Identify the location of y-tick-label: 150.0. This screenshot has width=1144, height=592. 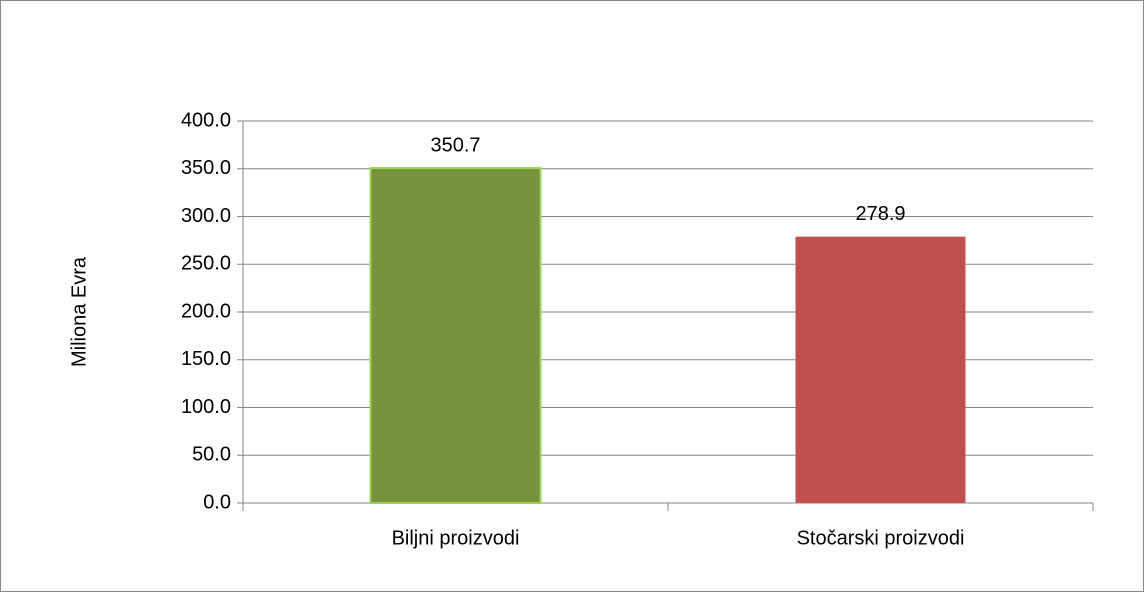
(206, 359).